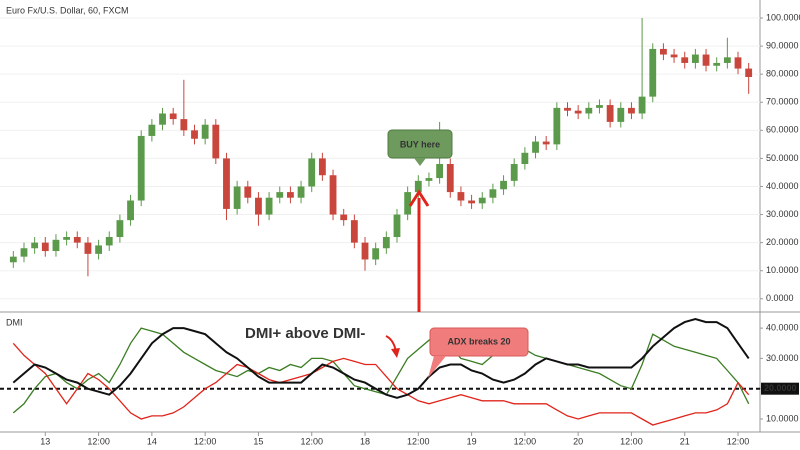  I want to click on x-tick-label: 14, so click(152, 441).